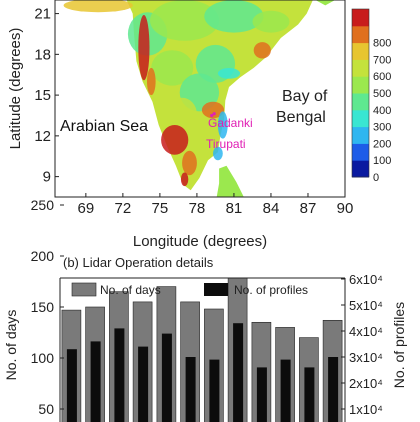 The width and height of the screenshot is (420, 422). Describe the element at coordinates (160, 208) in the screenshot. I see `map-x-tick-label: 75` at that location.